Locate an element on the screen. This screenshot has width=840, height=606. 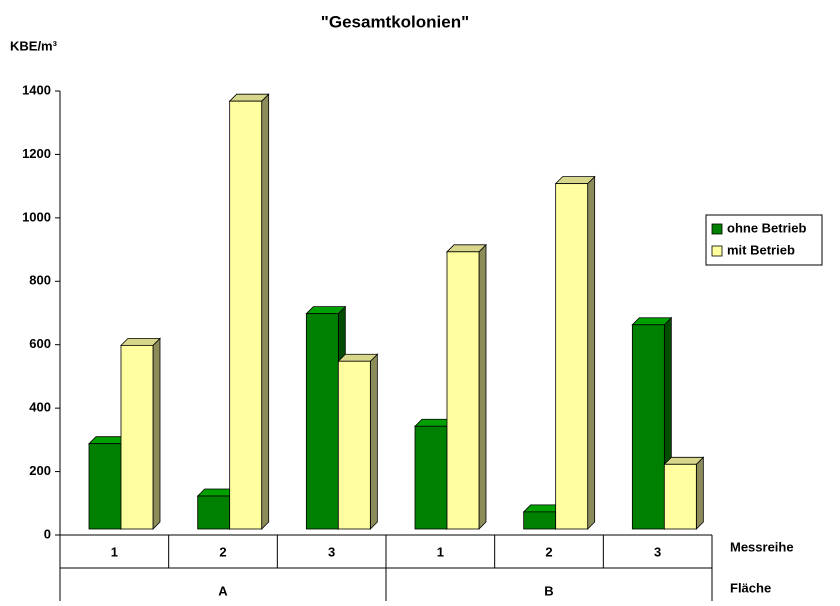
y-tick-label: 0 is located at coordinates (47, 533).